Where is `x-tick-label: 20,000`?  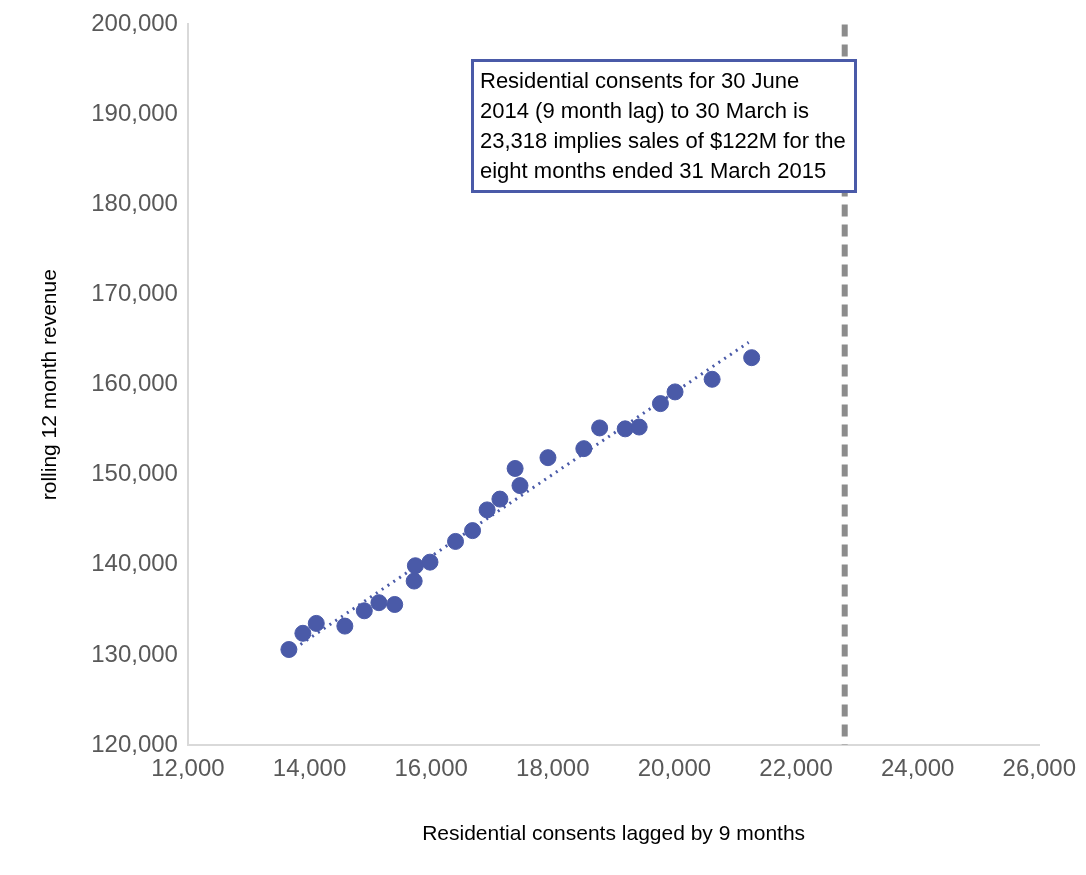 x-tick-label: 20,000 is located at coordinates (674, 768).